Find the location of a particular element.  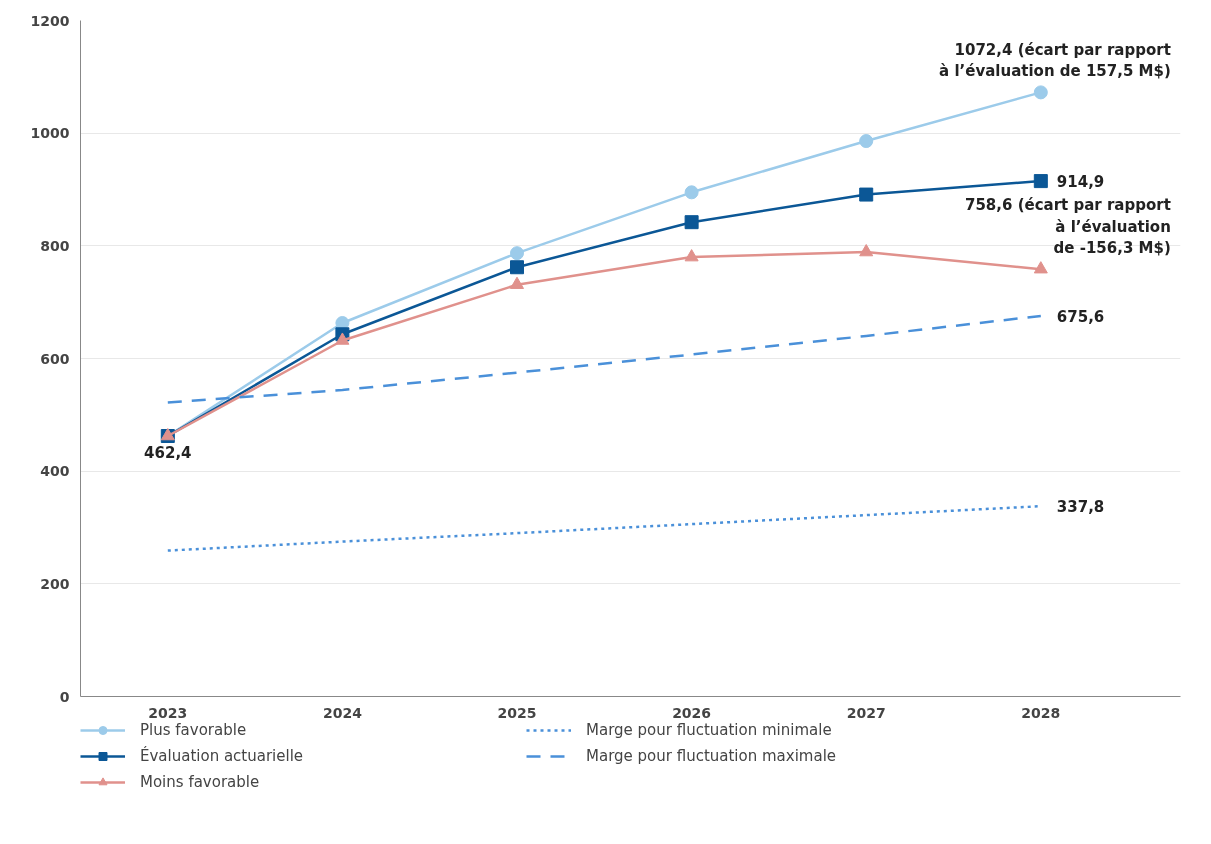

x-tick-label: 2025 is located at coordinates (517, 712).